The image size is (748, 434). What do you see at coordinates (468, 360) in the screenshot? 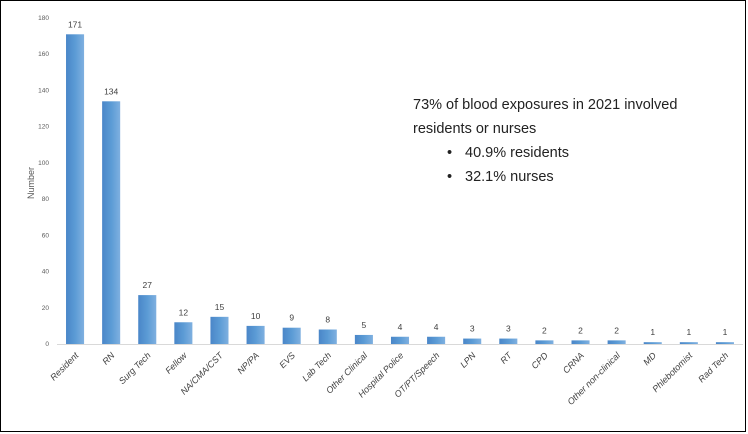
I see `category-label: LPN` at bounding box center [468, 360].